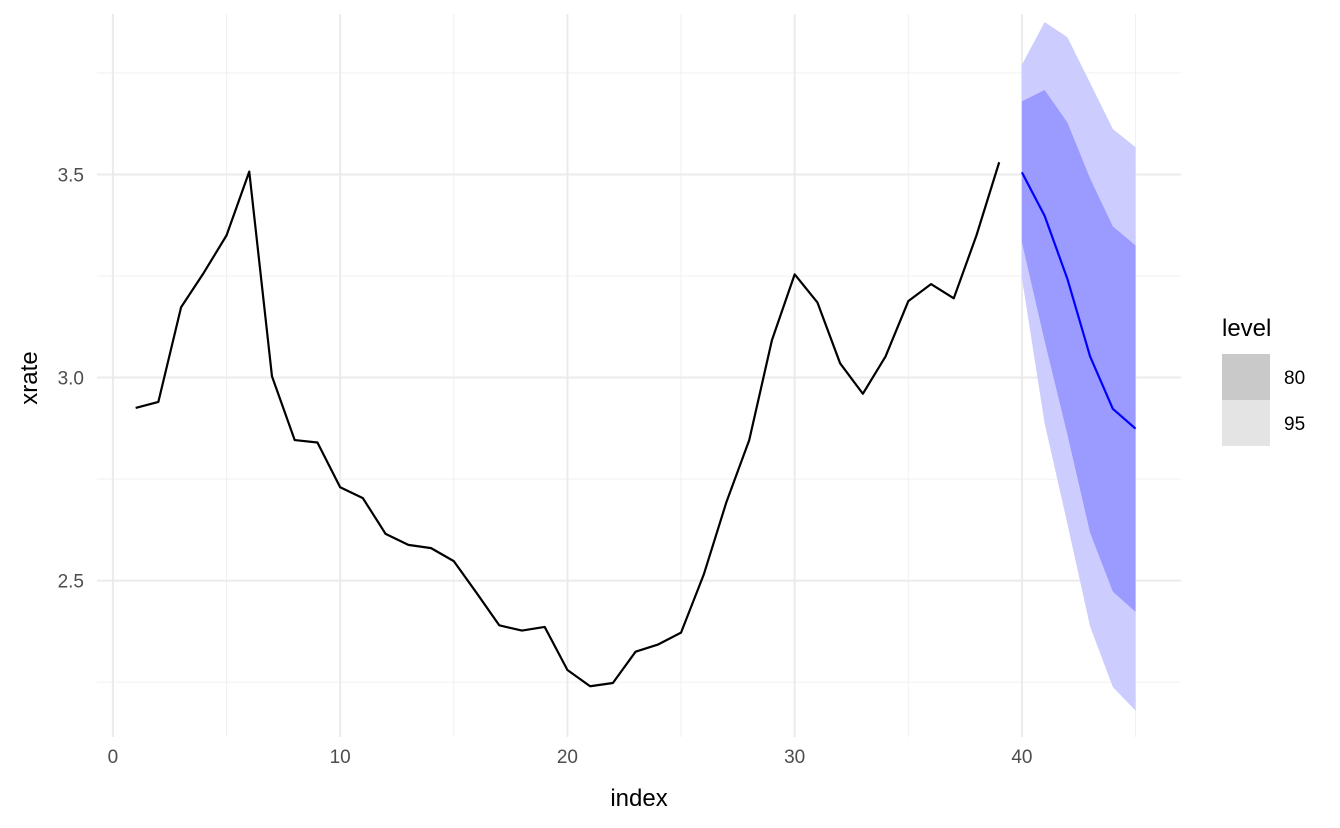 The height and width of the screenshot is (828, 1340). I want to click on x-tick-label: 10, so click(340, 757).